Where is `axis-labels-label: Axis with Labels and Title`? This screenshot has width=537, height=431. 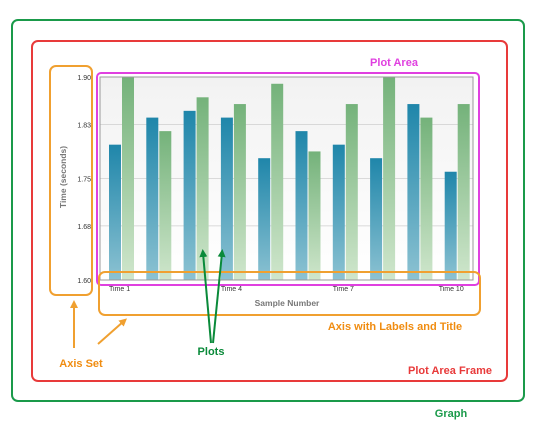
axis-labels-label: Axis with Labels and Title is located at coordinates (395, 327).